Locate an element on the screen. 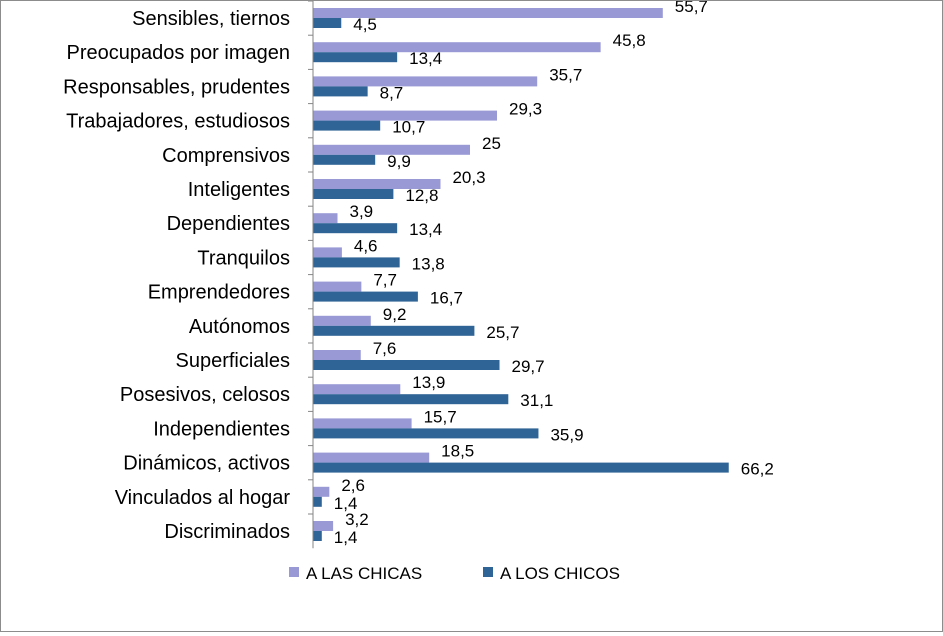 The height and width of the screenshot is (636, 943). bar-chicos-vinculados-al-hogar is located at coordinates (317, 501).